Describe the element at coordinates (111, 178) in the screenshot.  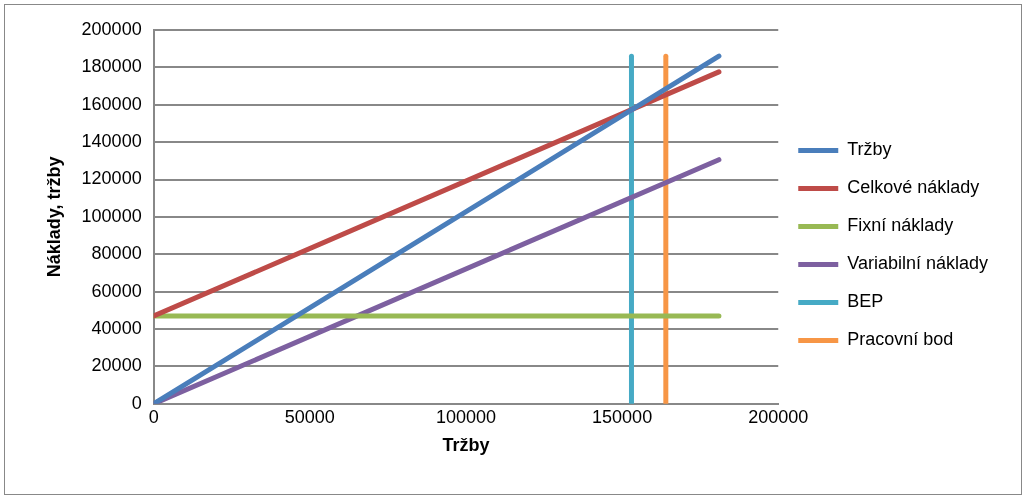
I see `y-tick-label: 120000` at that location.